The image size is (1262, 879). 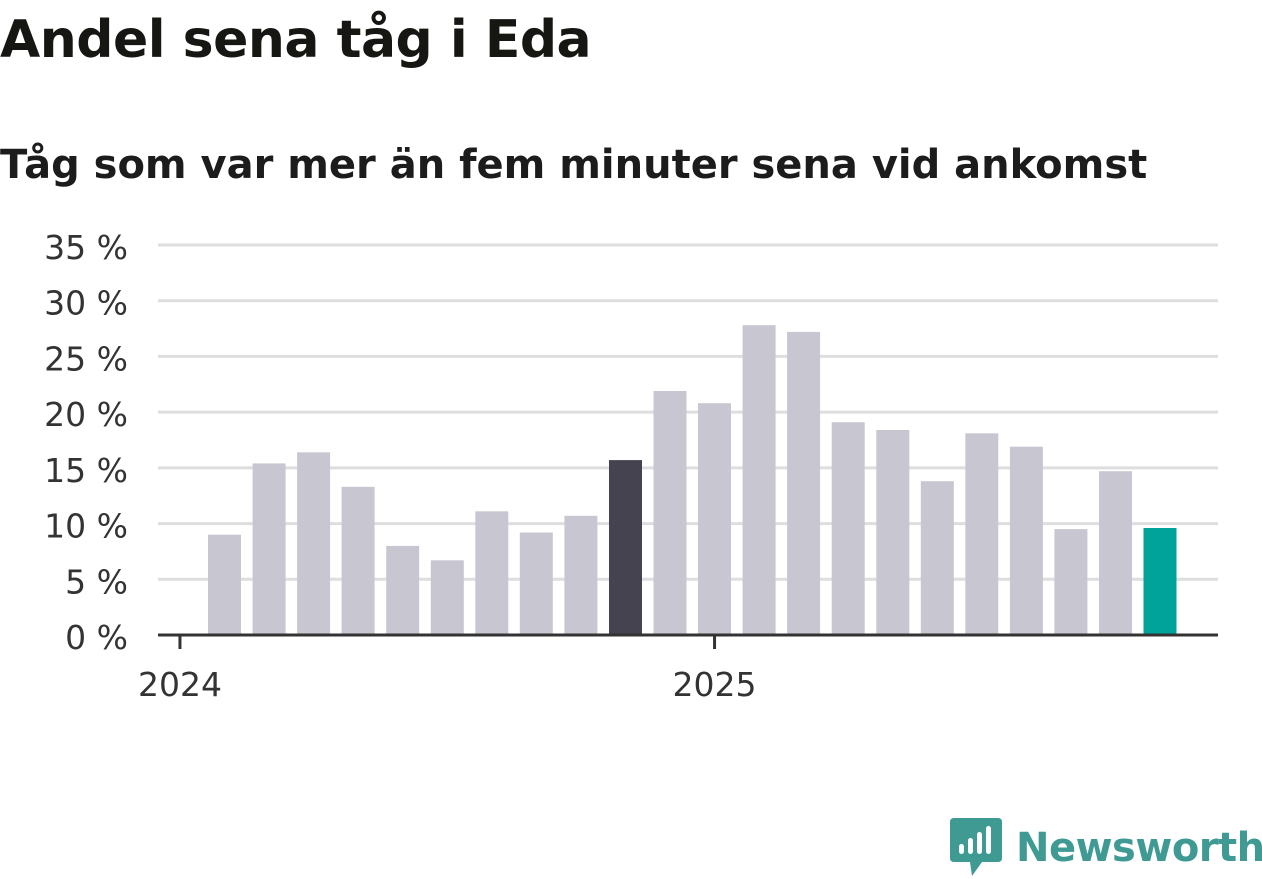 What do you see at coordinates (96, 581) in the screenshot?
I see `y-tick-label: 5 %` at bounding box center [96, 581].